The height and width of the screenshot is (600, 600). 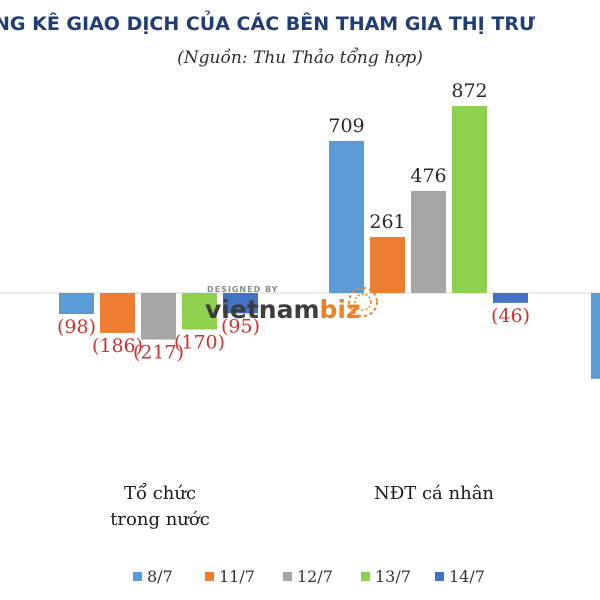 I want to click on bar-11-7-cat0, so click(x=117, y=313).